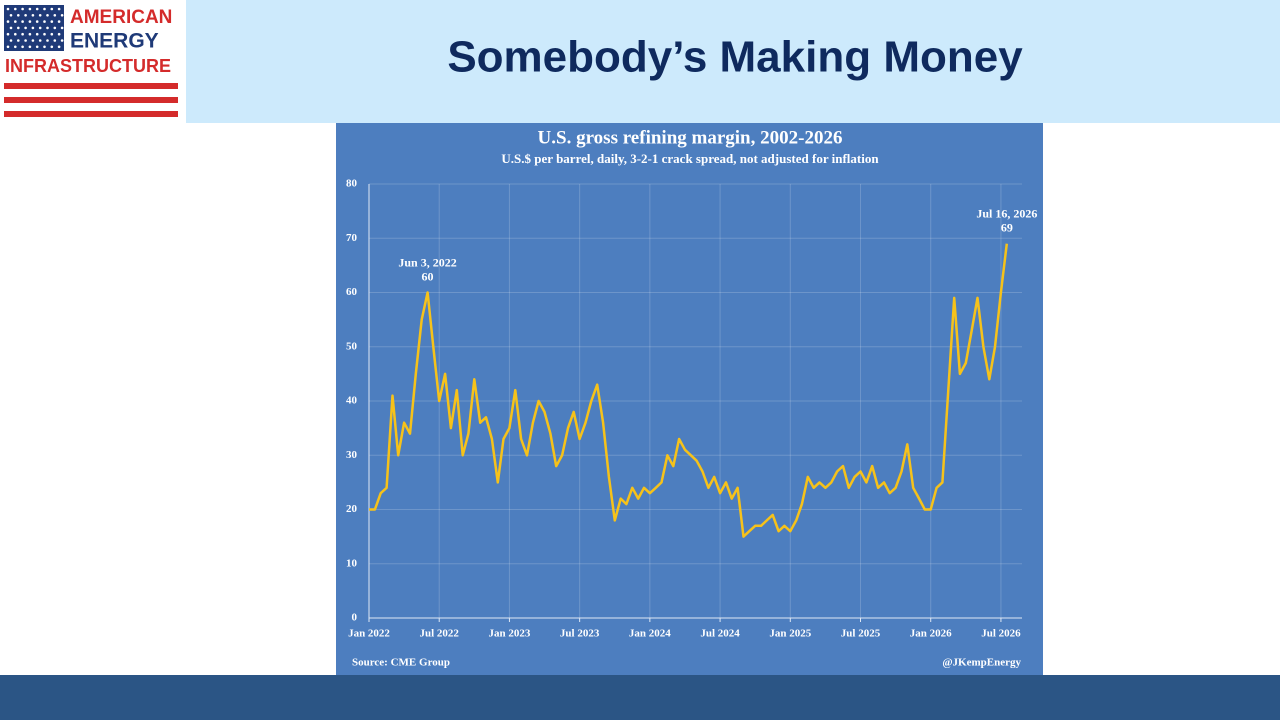  What do you see at coordinates (1007, 227) in the screenshot?
I see `annotation-value: 69` at bounding box center [1007, 227].